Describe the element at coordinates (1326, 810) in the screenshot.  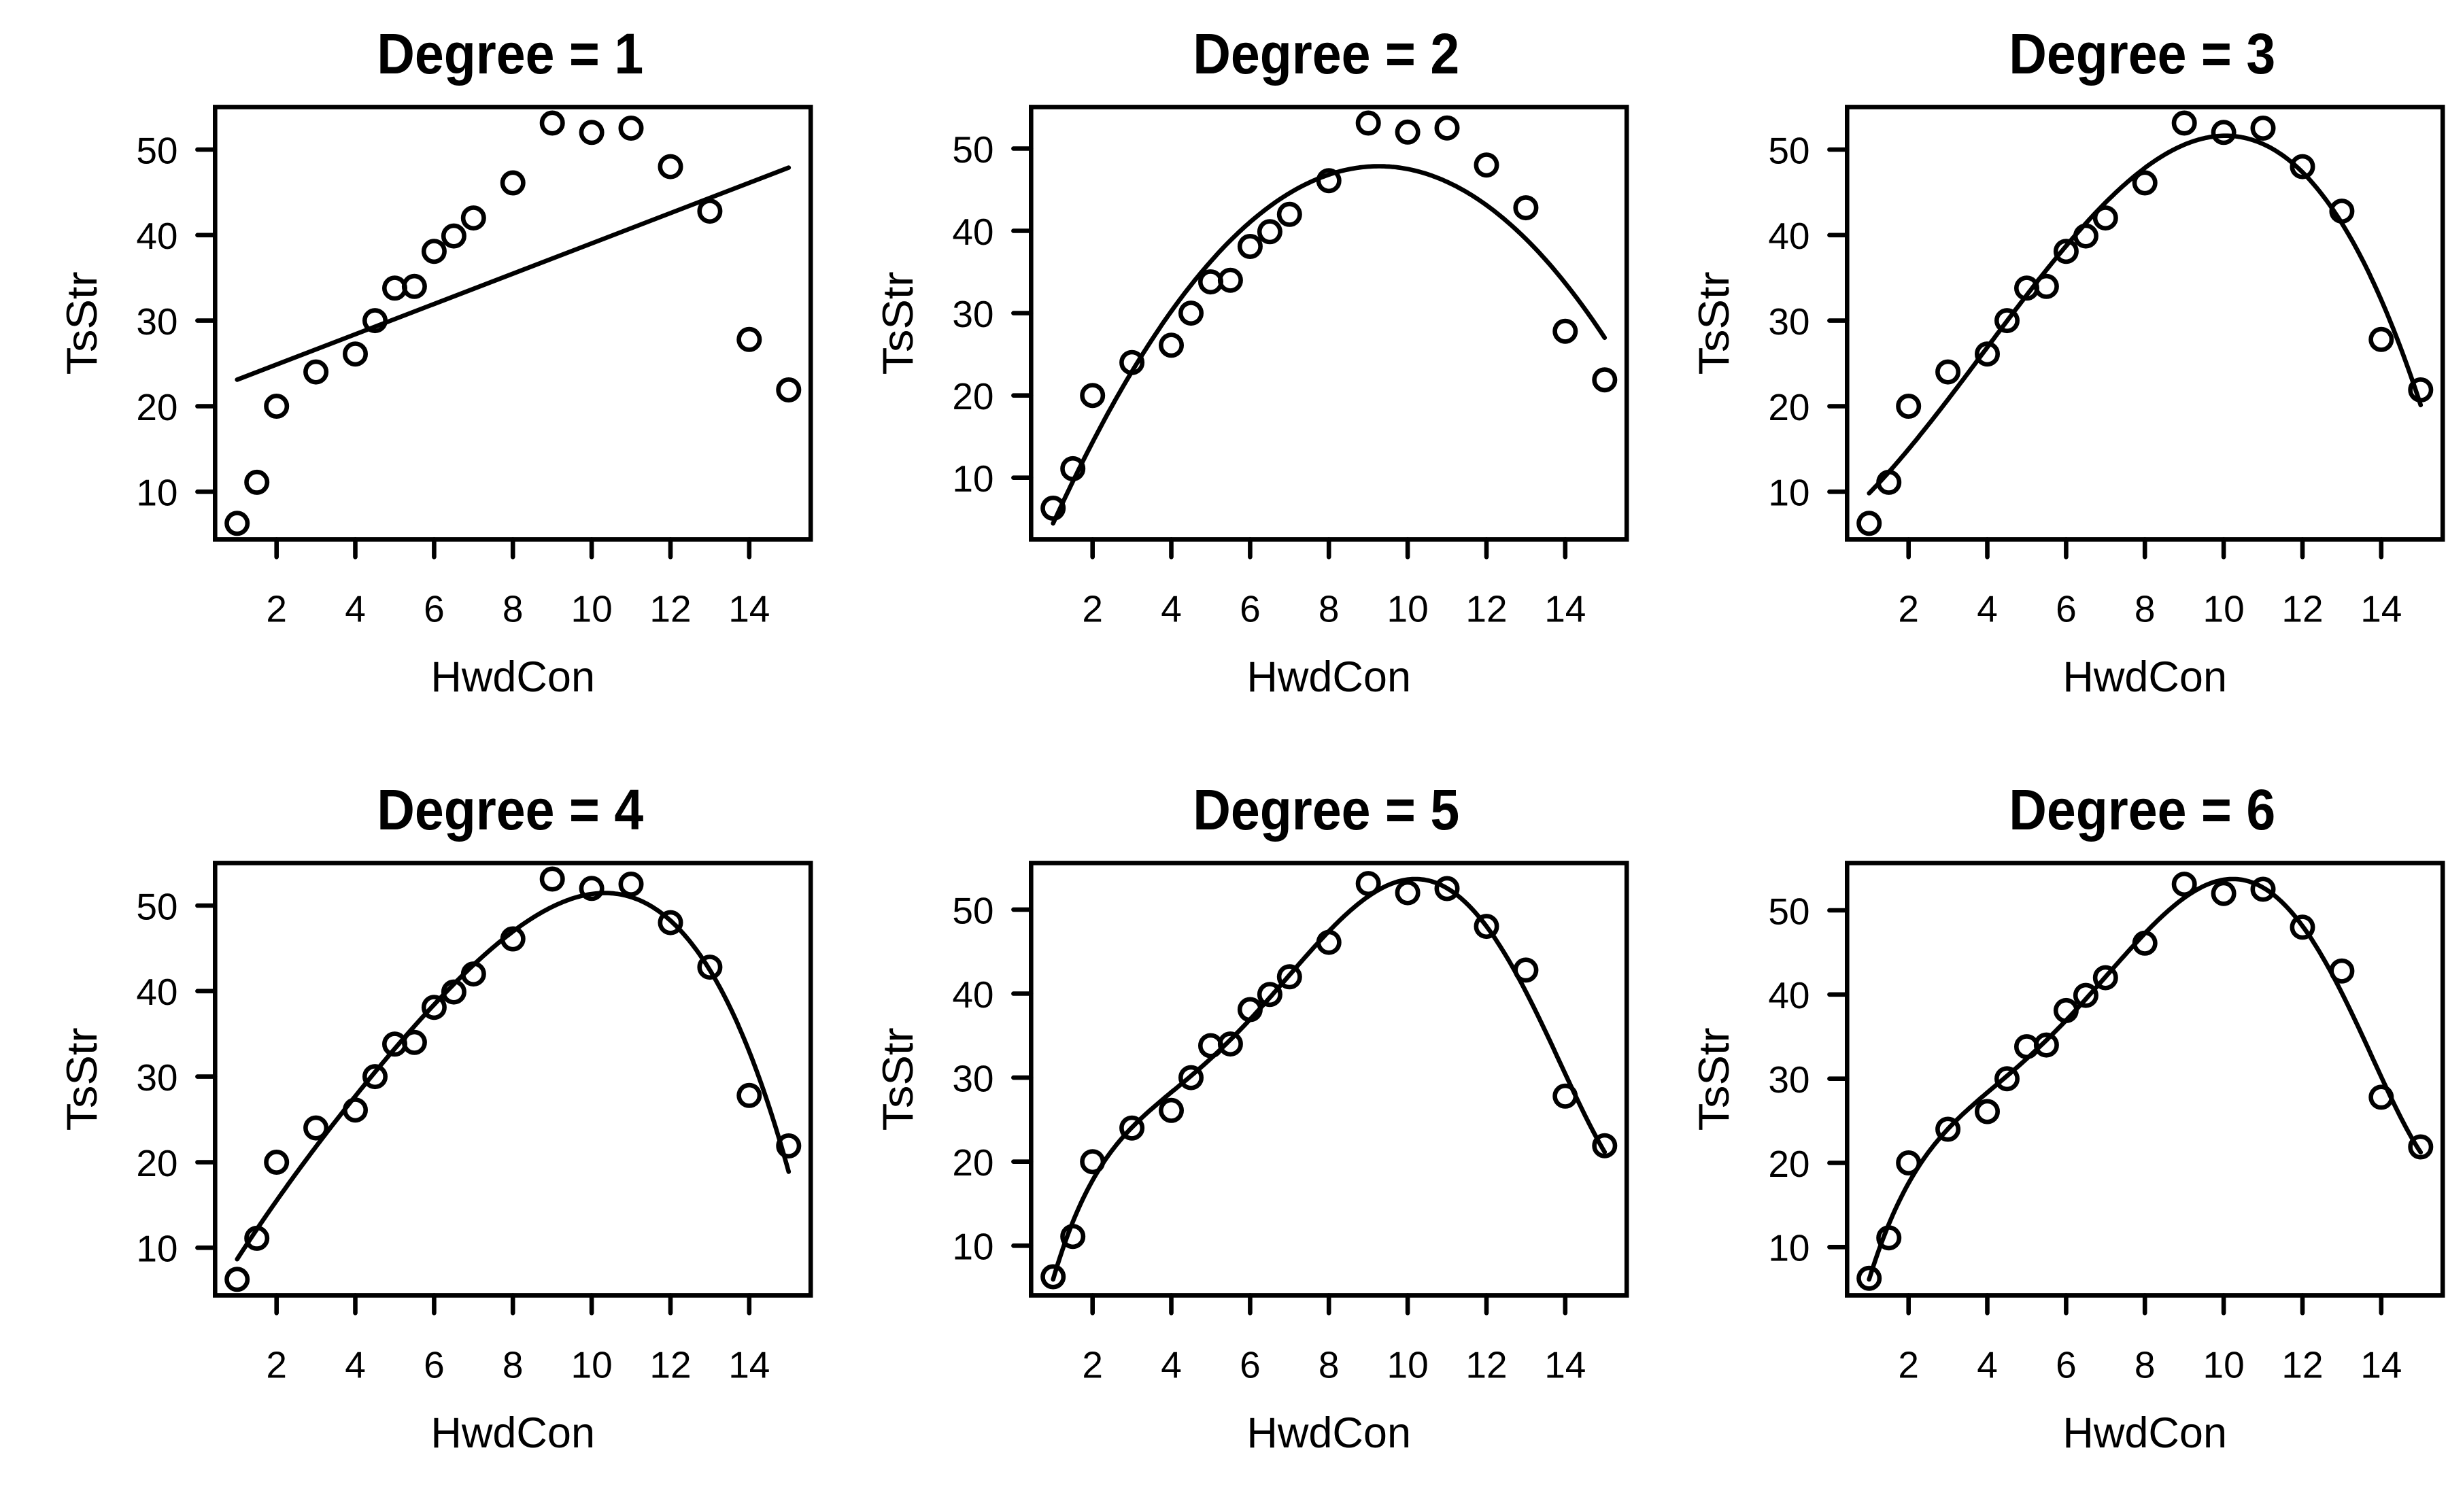
I see `svg-text: Degree = 5` at that location.